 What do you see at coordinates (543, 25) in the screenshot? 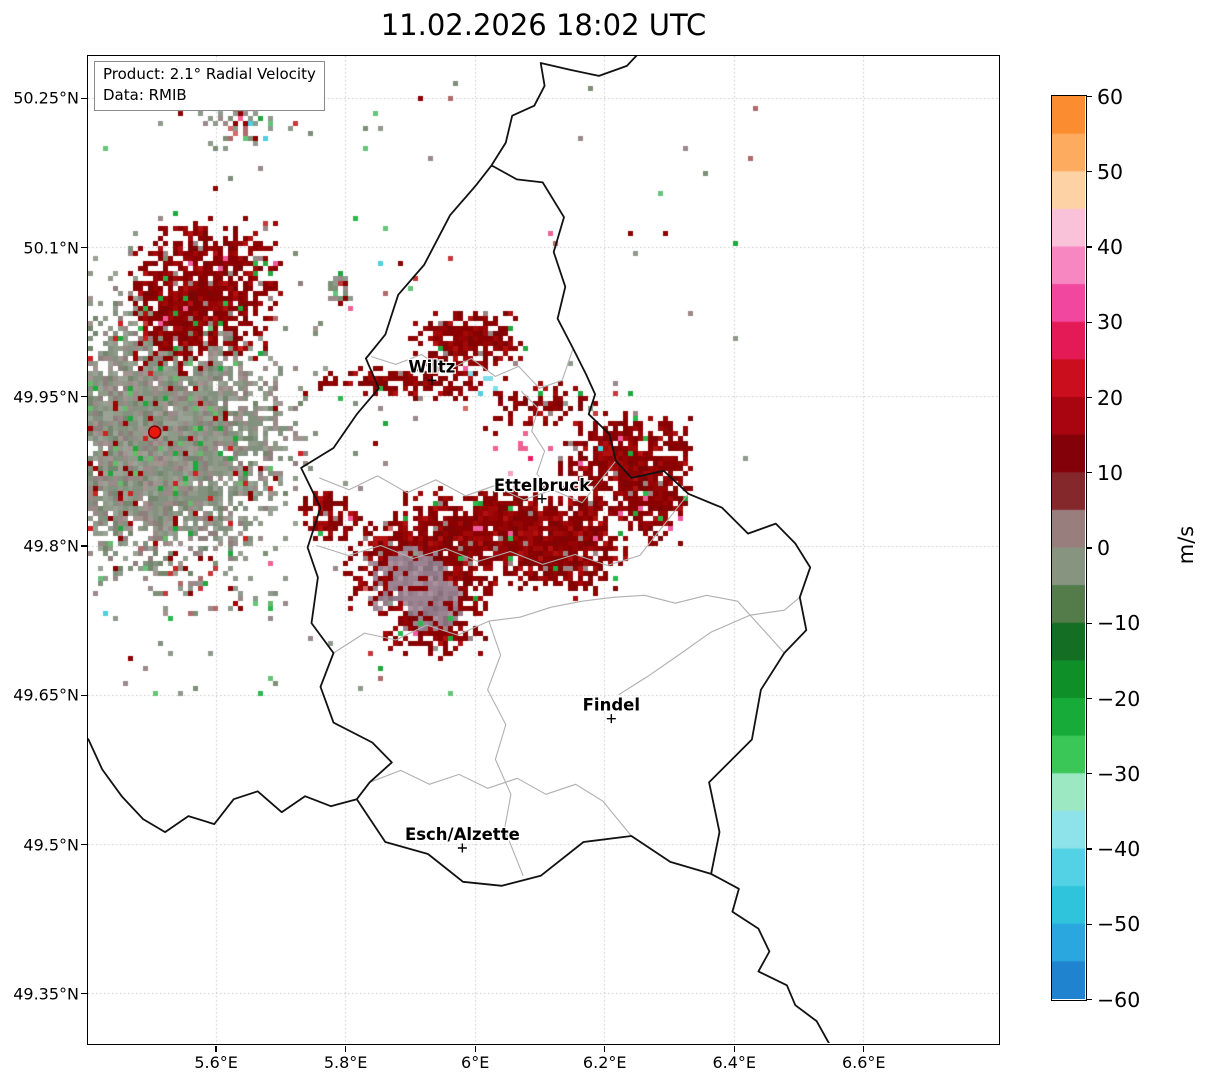
I see `figure-title: 11.02.2026 18:02 UTC` at bounding box center [543, 25].